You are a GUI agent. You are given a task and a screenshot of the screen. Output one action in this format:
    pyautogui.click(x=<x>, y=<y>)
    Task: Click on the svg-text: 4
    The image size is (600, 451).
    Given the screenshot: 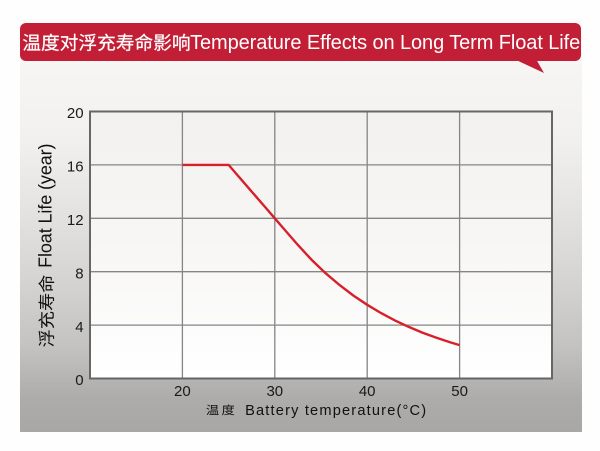 What is the action you would take?
    pyautogui.click(x=79, y=327)
    